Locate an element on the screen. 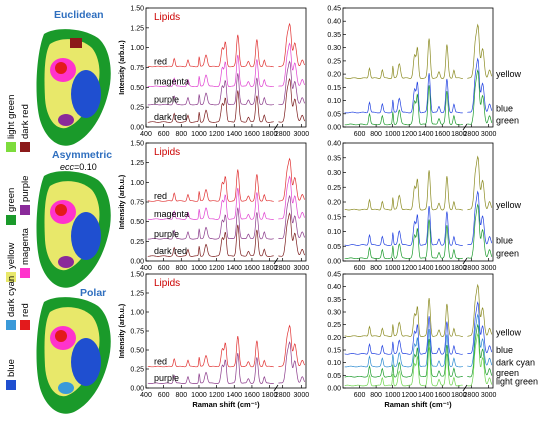  map-title: Euclidean is located at coordinates (79, 15).